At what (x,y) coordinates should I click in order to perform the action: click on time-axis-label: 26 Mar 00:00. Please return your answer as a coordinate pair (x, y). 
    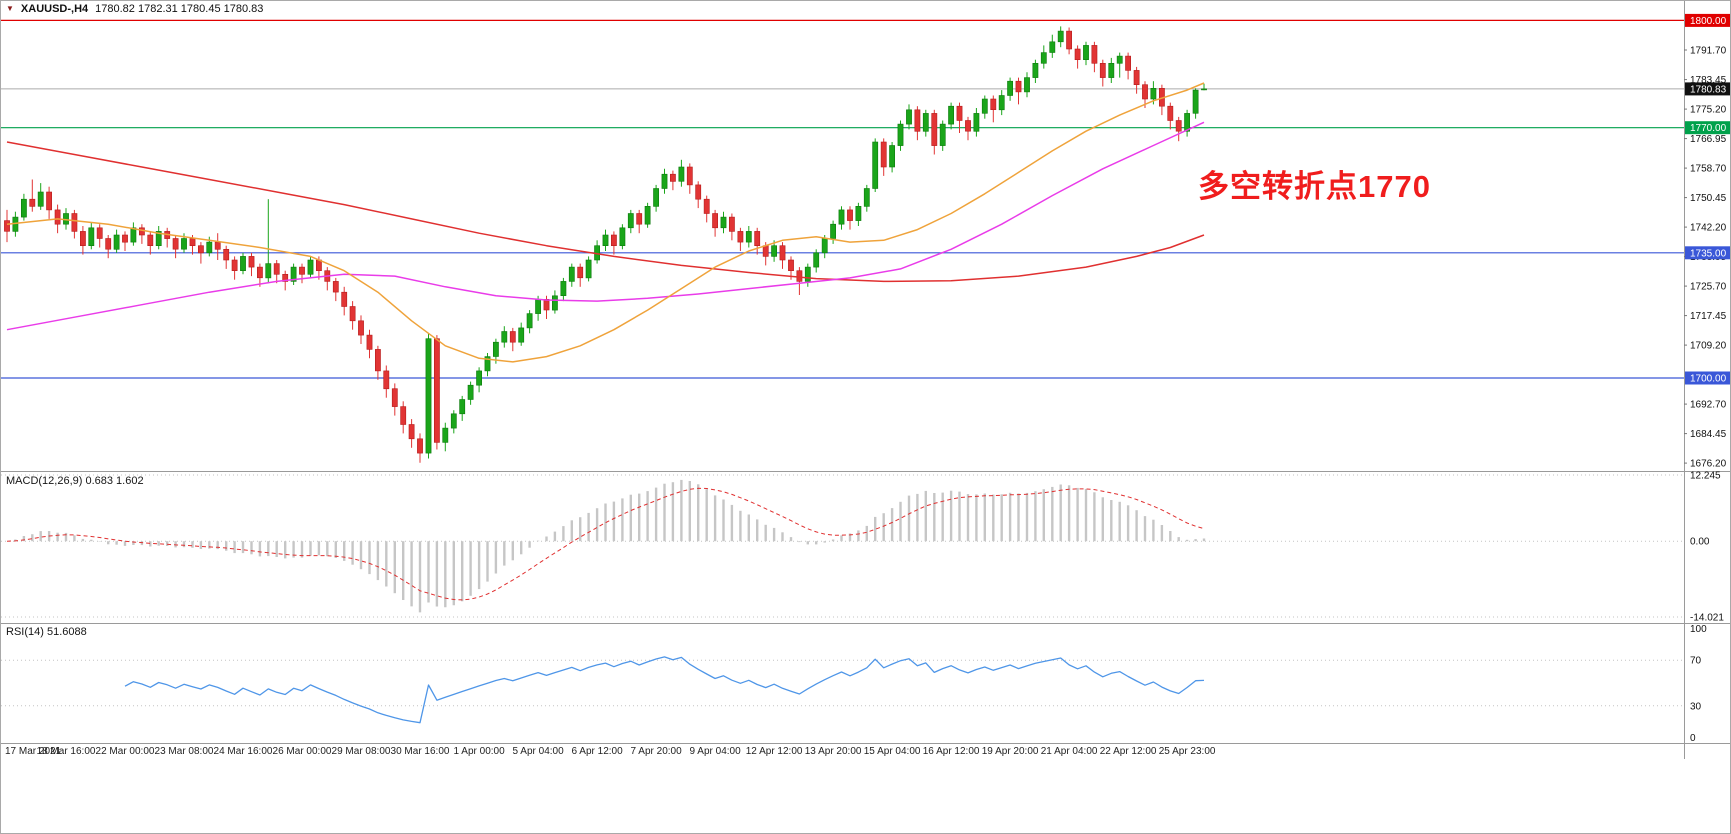
    Looking at the image, I should click on (302, 751).